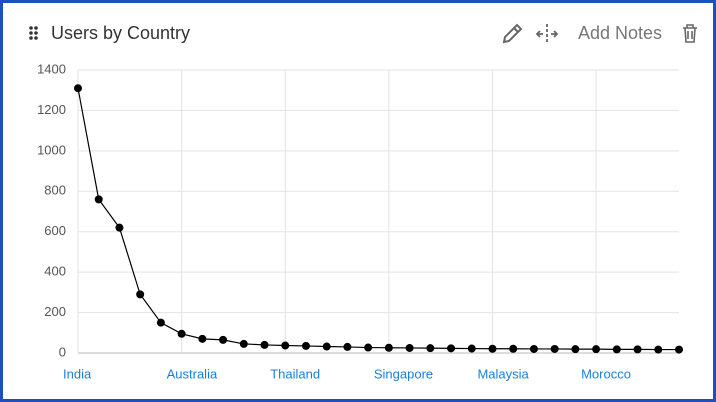  What do you see at coordinates (512, 33) in the screenshot?
I see `edit-icon` at bounding box center [512, 33].